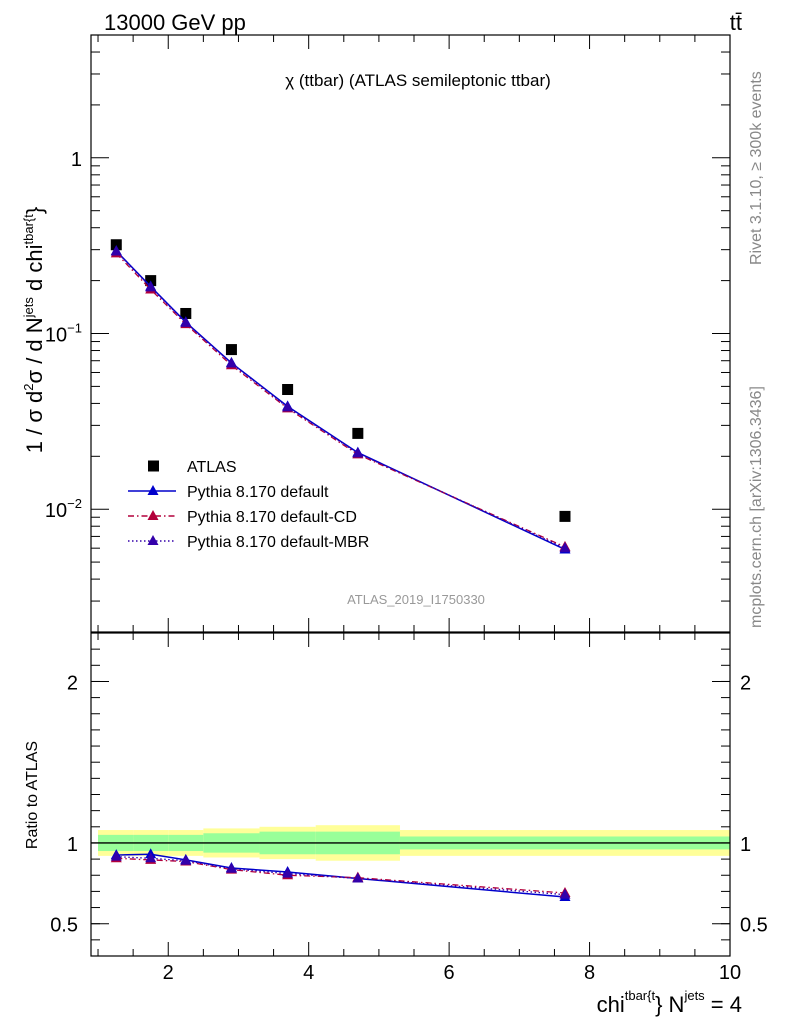 Image resolution: width=786 pixels, height=1024 pixels. Describe the element at coordinates (308, 973) in the screenshot. I see `x-tick-label: 4` at that location.